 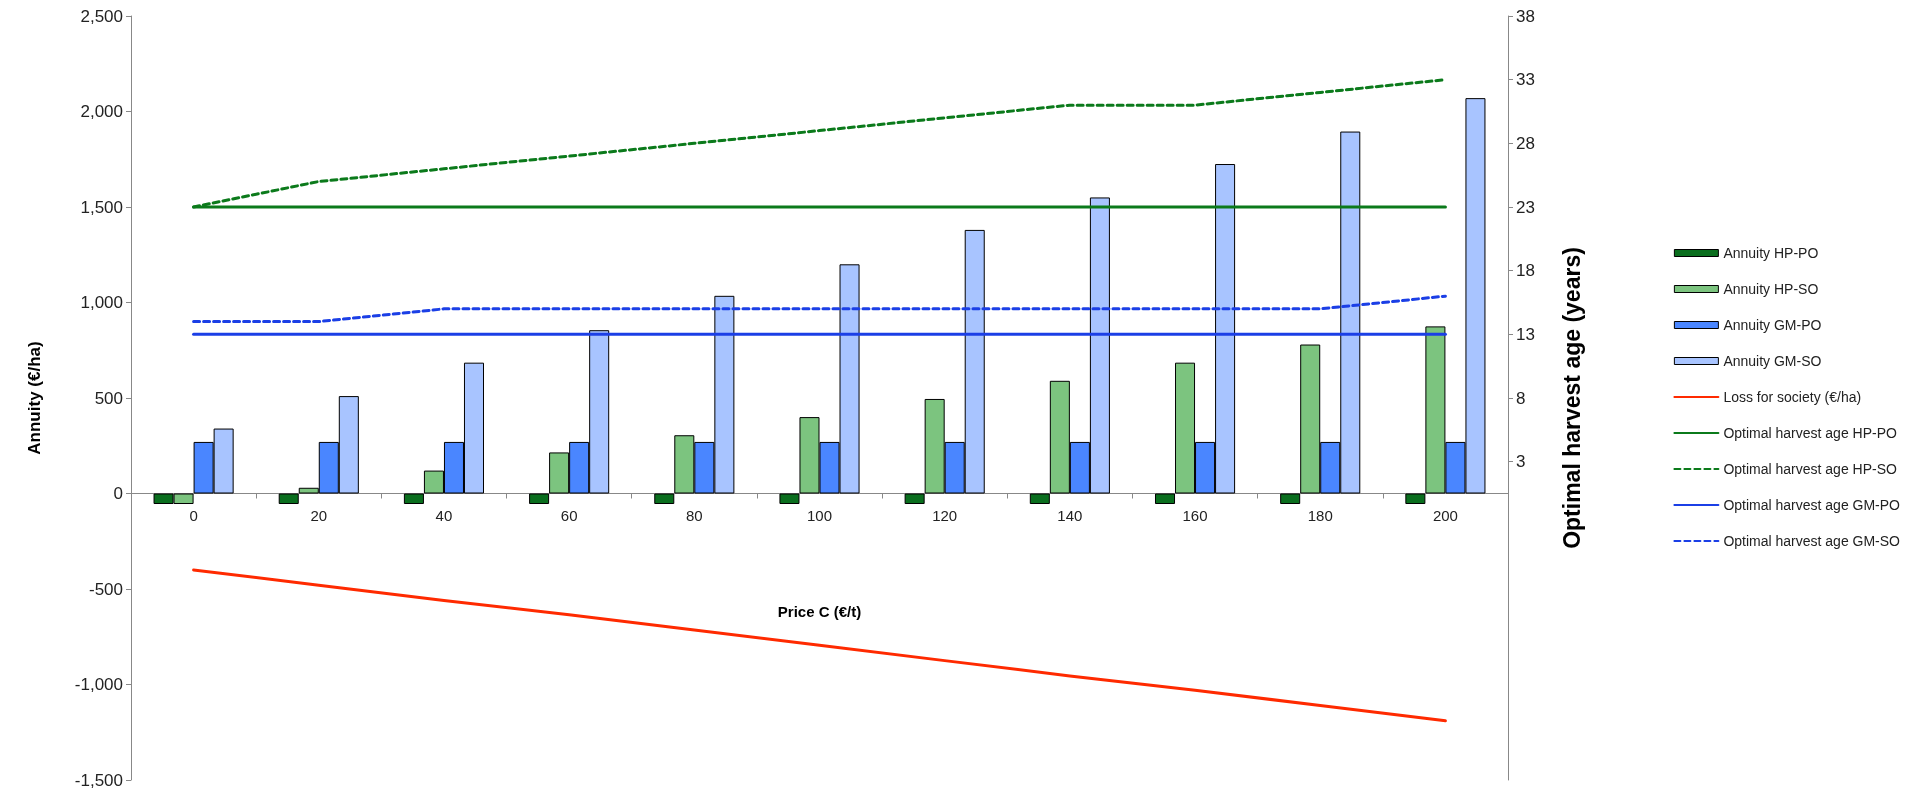 What do you see at coordinates (98, 780) in the screenshot?
I see `y-tick-label: -1,500` at bounding box center [98, 780].